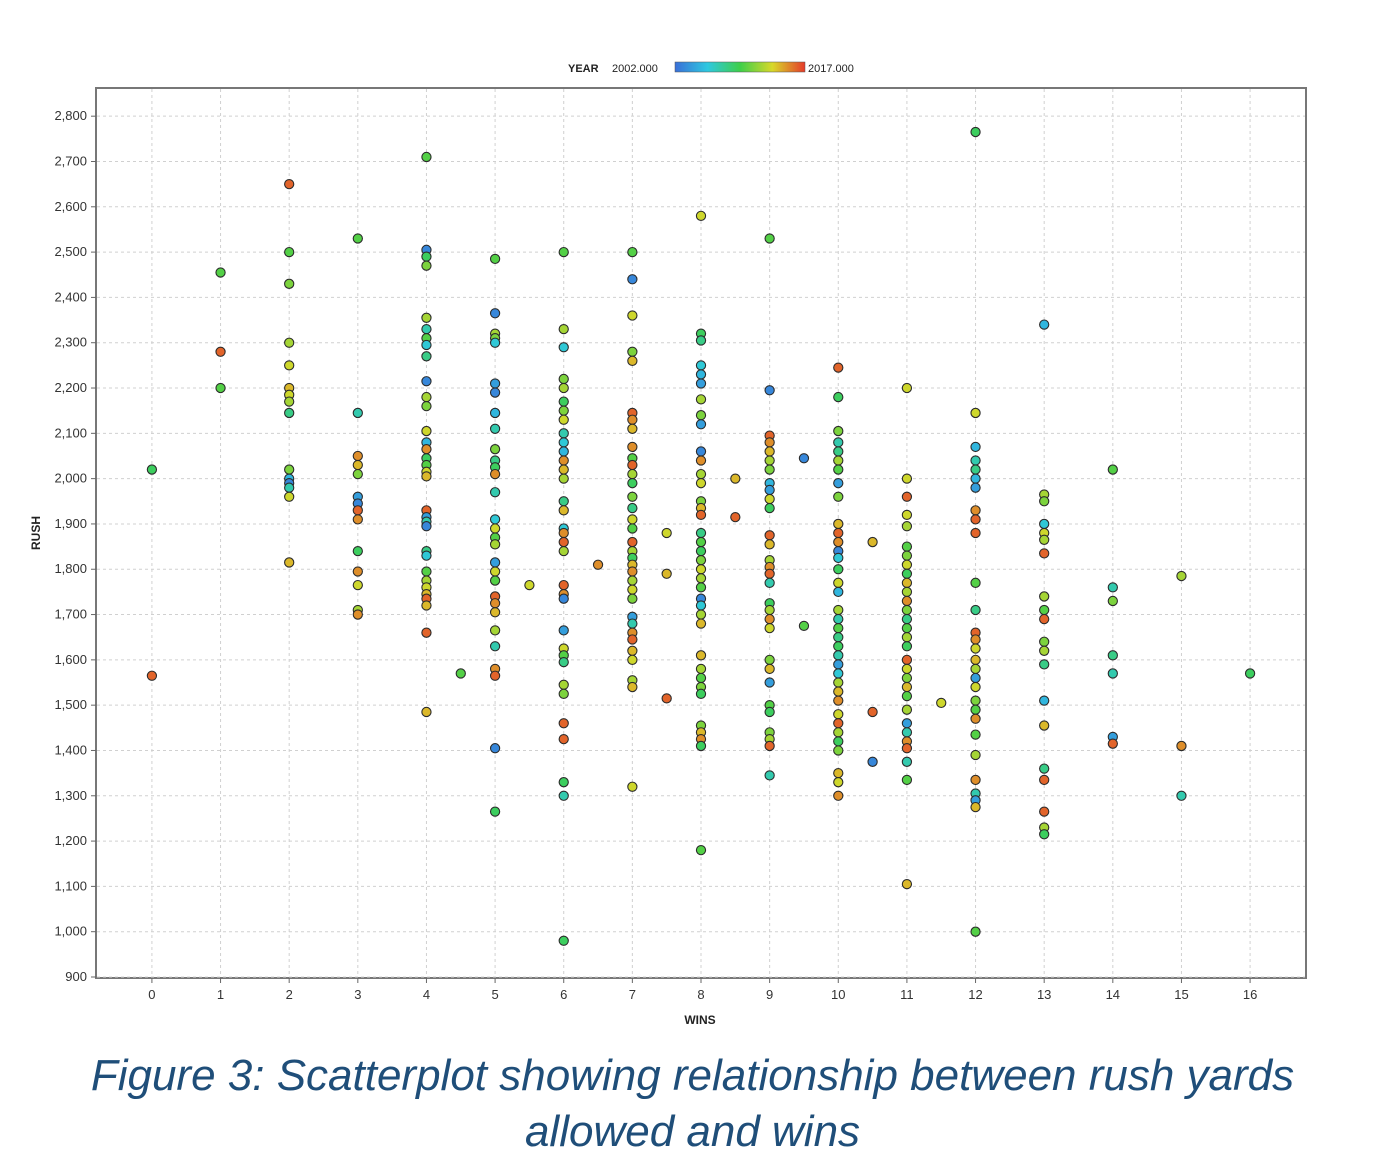 The image size is (1385, 1171). Describe the element at coordinates (70, 523) in the screenshot. I see `y-tick-label: 1,900` at that location.